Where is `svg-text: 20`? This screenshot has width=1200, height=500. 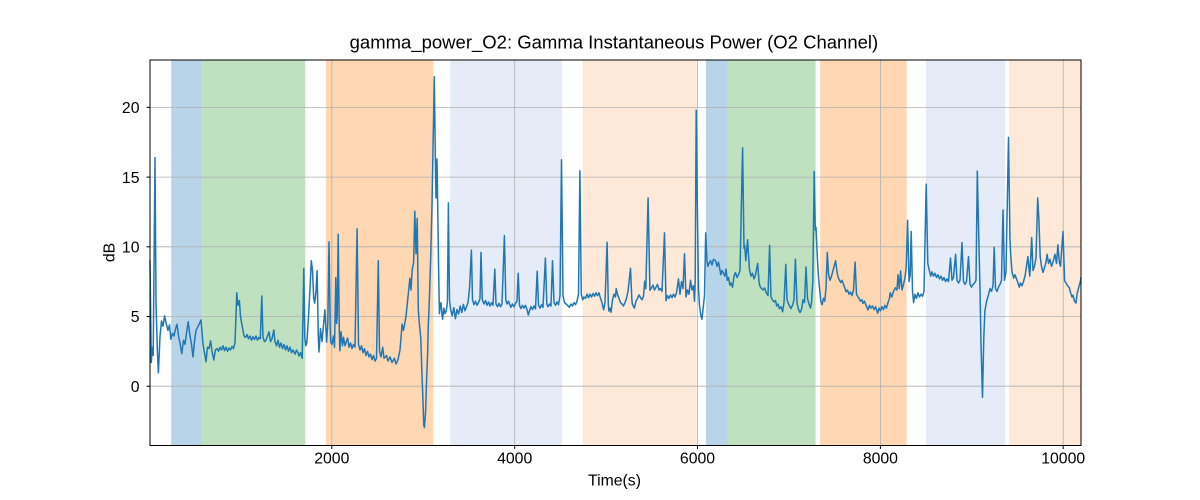
svg-text: 20 is located at coordinates (131, 108).